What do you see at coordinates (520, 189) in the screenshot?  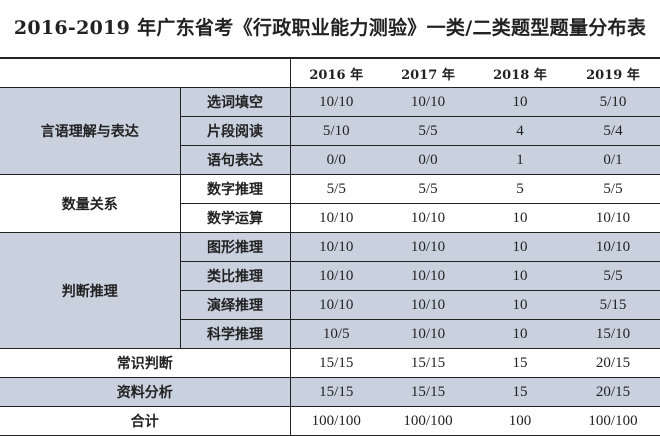 I see `value-cell: 5` at bounding box center [520, 189].